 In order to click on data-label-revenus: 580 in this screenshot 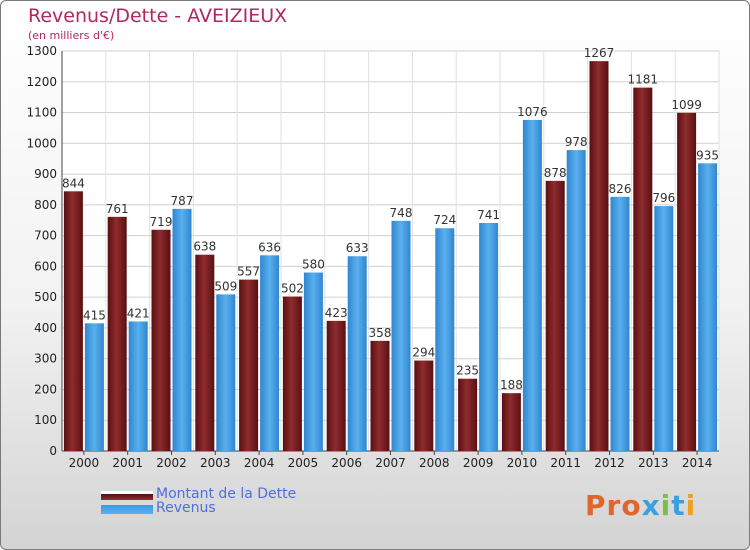, I will do `click(313, 265)`.